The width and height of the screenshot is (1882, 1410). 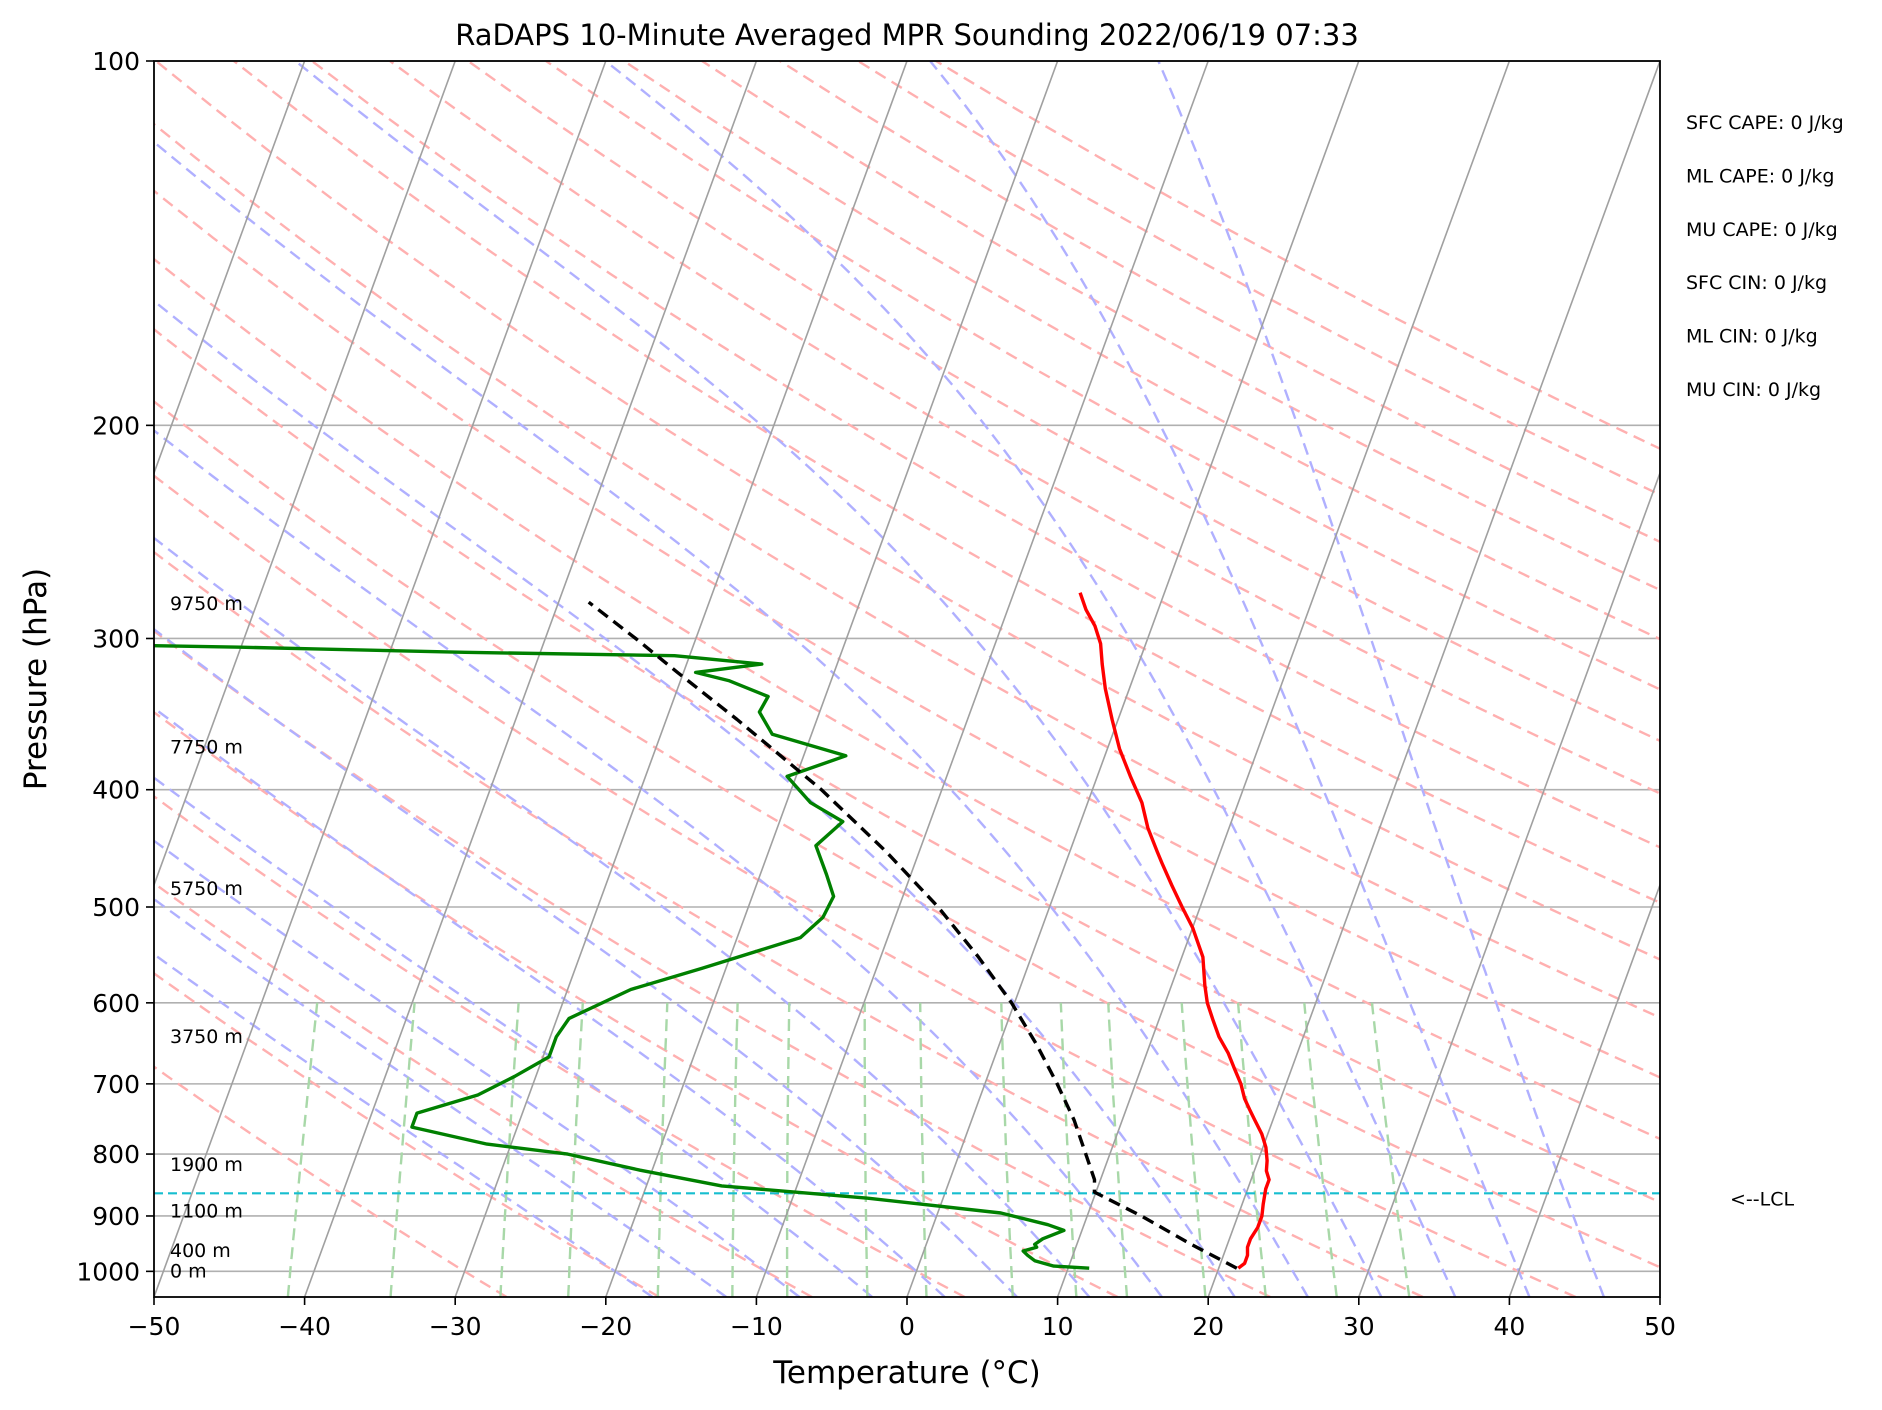 What do you see at coordinates (116, 61) in the screenshot?
I see `y-tick-label: 100` at bounding box center [116, 61].